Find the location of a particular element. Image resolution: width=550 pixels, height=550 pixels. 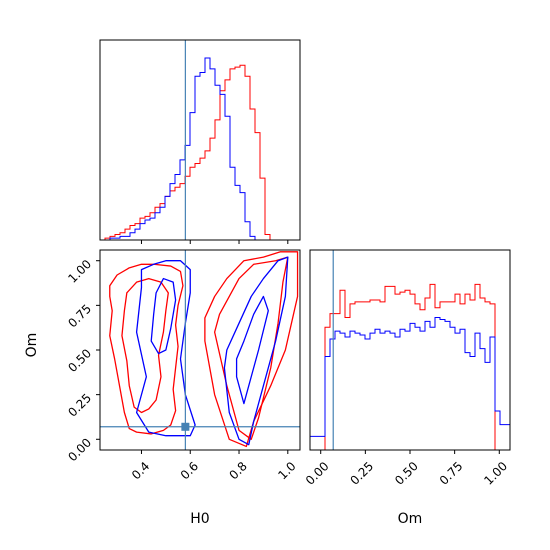

om-x-tick-label-3: 0.75 is located at coordinates (451, 473).